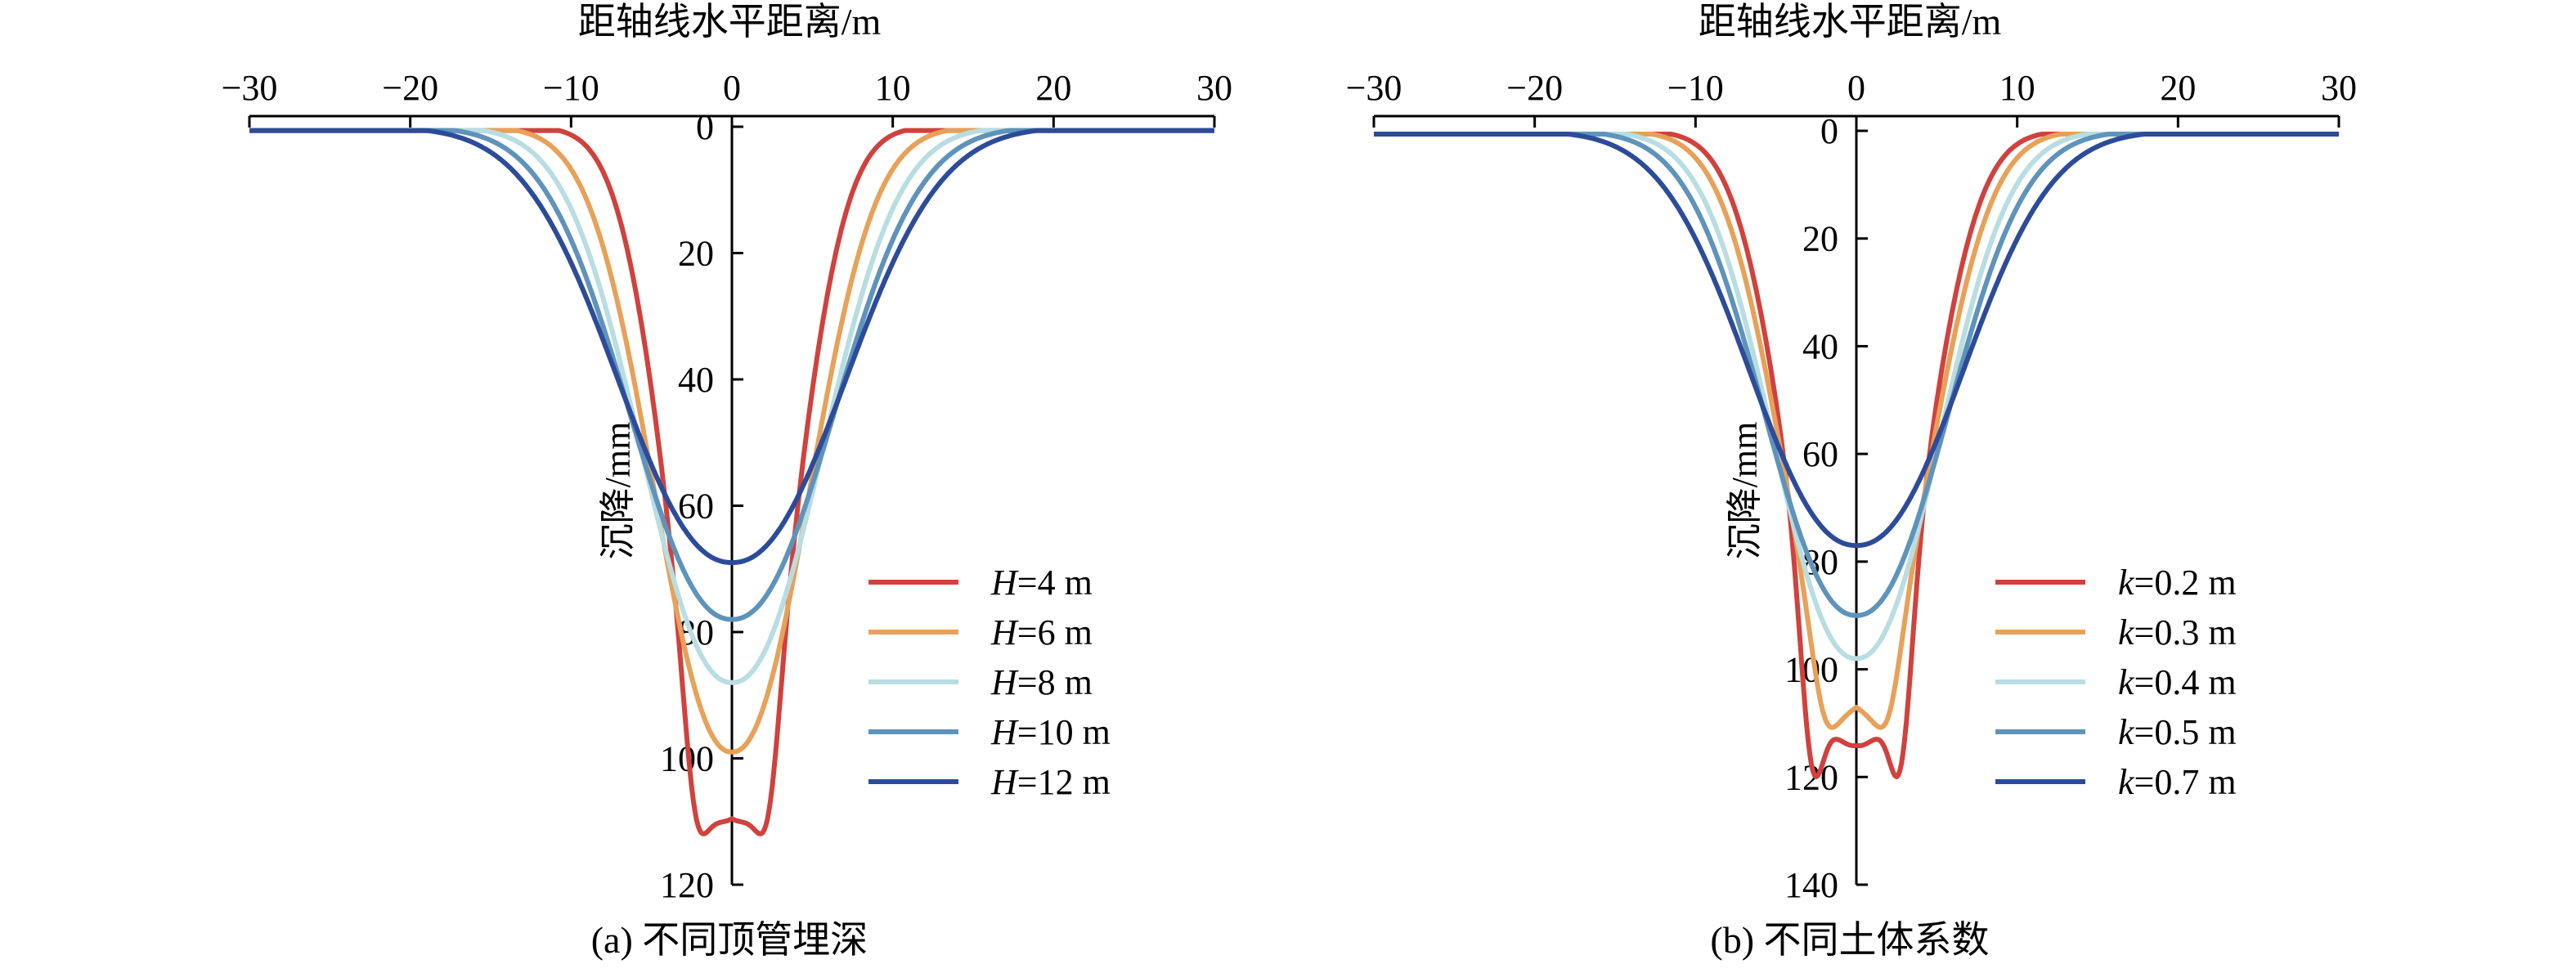 This screenshot has width=2576, height=973. What do you see at coordinates (1050, 782) in the screenshot?
I see `legend-label: H=12 m` at bounding box center [1050, 782].